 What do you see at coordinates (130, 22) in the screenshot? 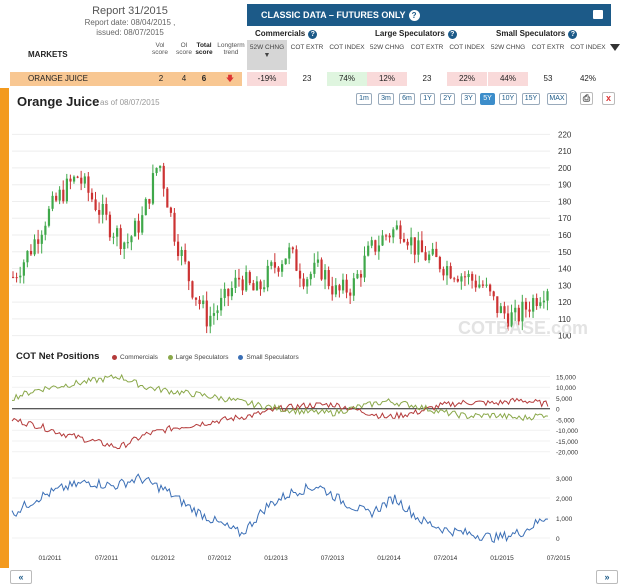
I see `report-date: Report date: 08/04/2015 ,` at bounding box center [130, 22].